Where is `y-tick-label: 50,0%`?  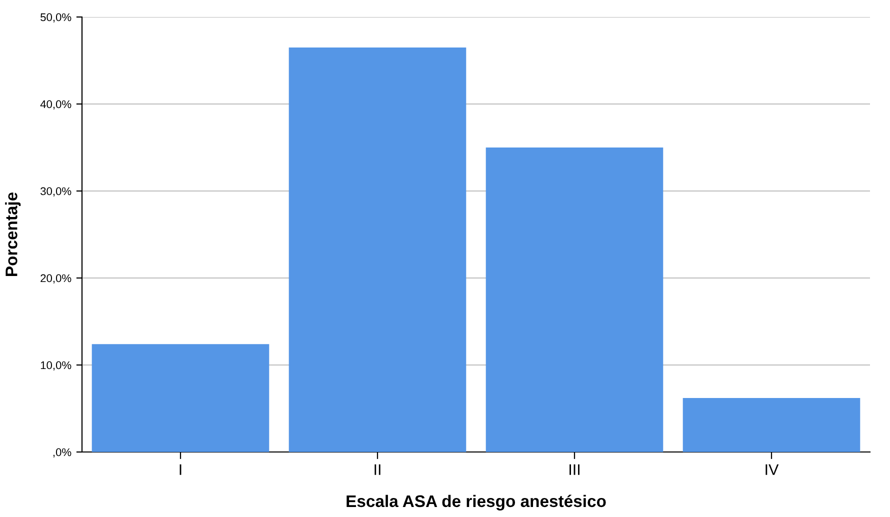
y-tick-label: 50,0% is located at coordinates (56, 17).